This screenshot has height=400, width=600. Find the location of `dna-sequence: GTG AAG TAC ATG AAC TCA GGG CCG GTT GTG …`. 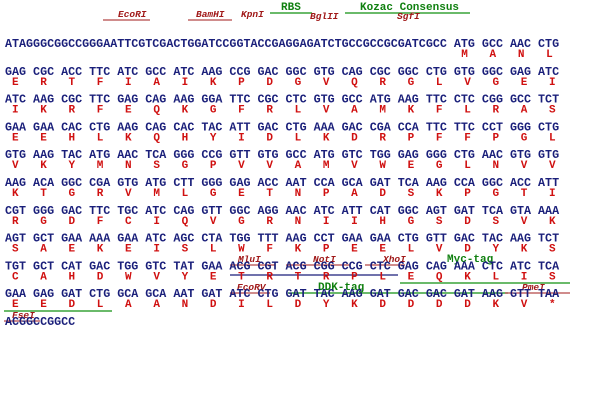

dna-sequence: GTG AAG TAC ATG AAC TCA GGG CCG GTT GTG … is located at coordinates (282, 155).